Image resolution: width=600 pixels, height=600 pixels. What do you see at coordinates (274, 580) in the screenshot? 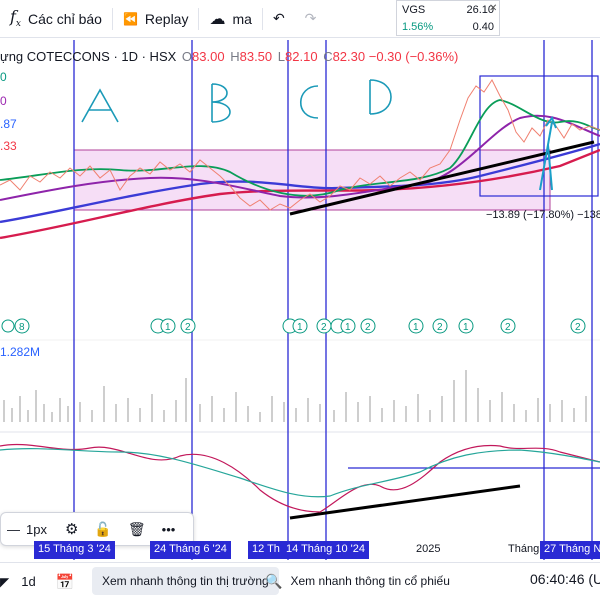
I see `search-icon: 🔍` at bounding box center [274, 580].